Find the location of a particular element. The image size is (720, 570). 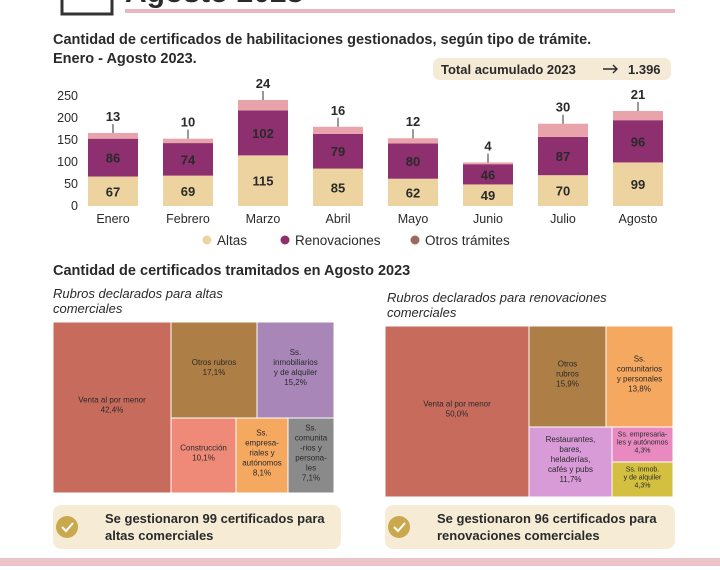

chart-subtitle: Enero - Agosto 2023. is located at coordinates (125, 59).